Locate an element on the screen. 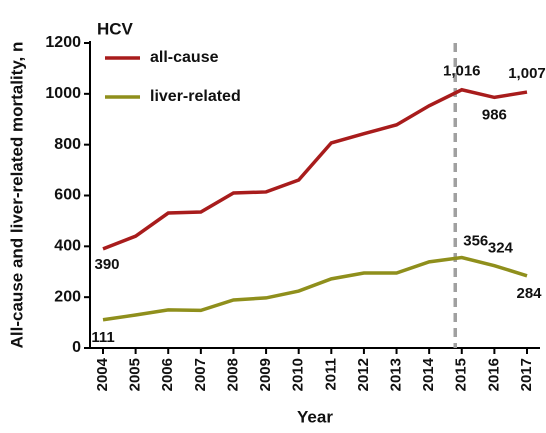  data-line is located at coordinates (315, 288).